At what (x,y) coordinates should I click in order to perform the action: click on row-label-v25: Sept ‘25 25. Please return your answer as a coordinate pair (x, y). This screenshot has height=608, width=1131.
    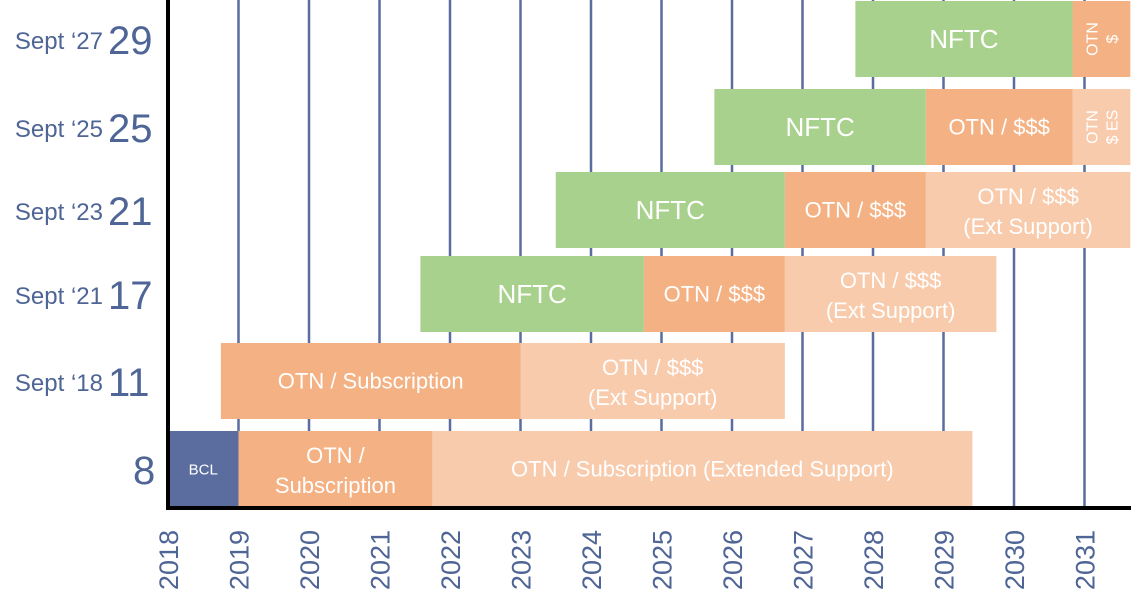
    Looking at the image, I should click on (84, 129).